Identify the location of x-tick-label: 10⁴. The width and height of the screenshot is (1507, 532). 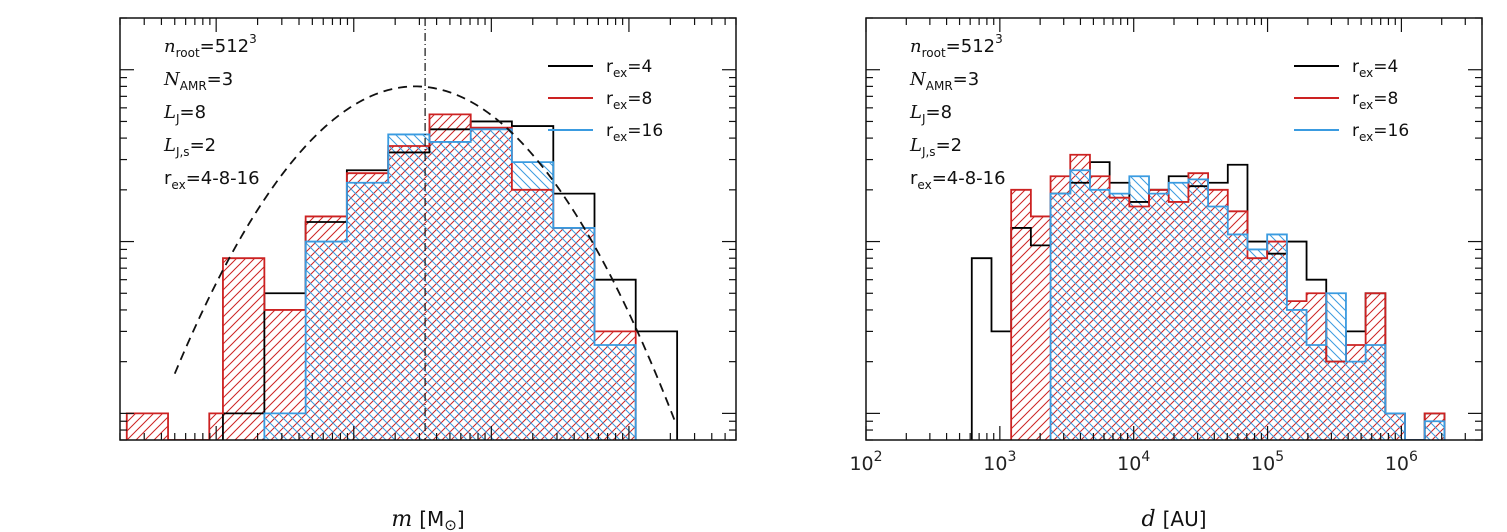
(1133, 462).